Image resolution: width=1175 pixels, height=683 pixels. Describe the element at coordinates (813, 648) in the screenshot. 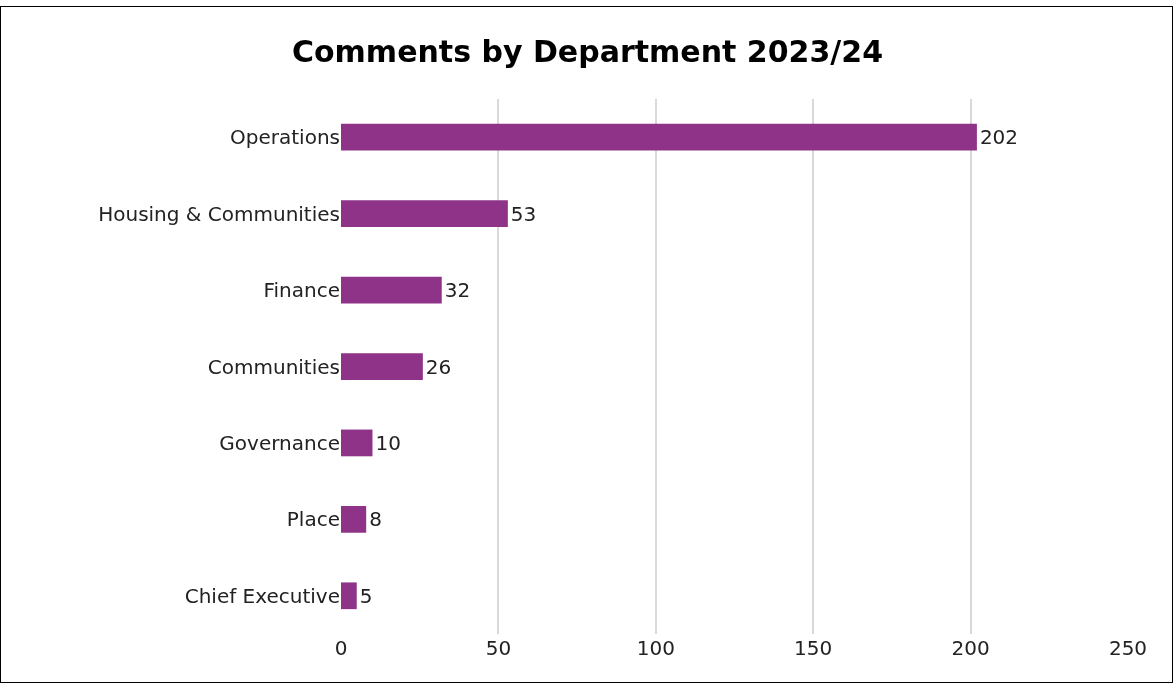

I see `x-tick-label: 150` at that location.